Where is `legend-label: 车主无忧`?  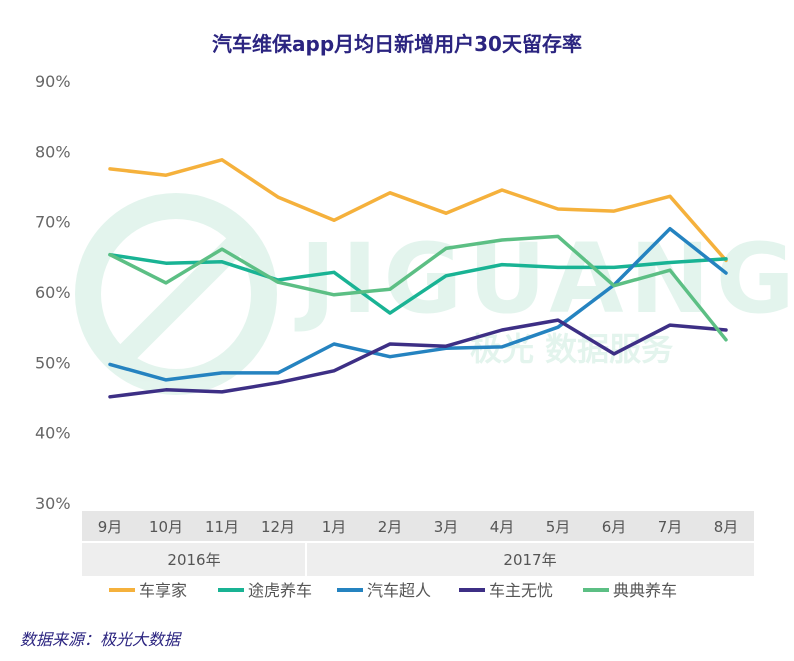 legend-label: 车主无忧 is located at coordinates (521, 590).